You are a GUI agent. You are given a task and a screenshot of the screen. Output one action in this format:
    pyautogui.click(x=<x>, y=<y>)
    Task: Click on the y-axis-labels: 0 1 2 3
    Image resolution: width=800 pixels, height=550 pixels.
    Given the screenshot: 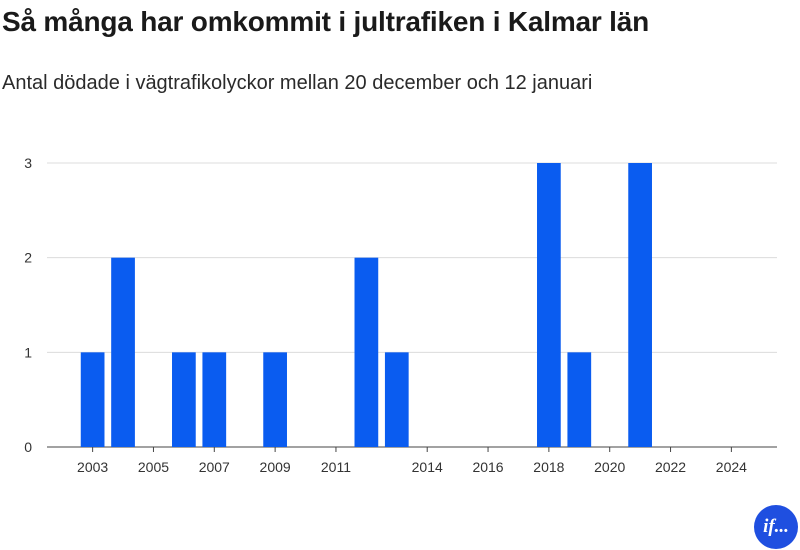 What is the action you would take?
    pyautogui.click(x=28, y=305)
    